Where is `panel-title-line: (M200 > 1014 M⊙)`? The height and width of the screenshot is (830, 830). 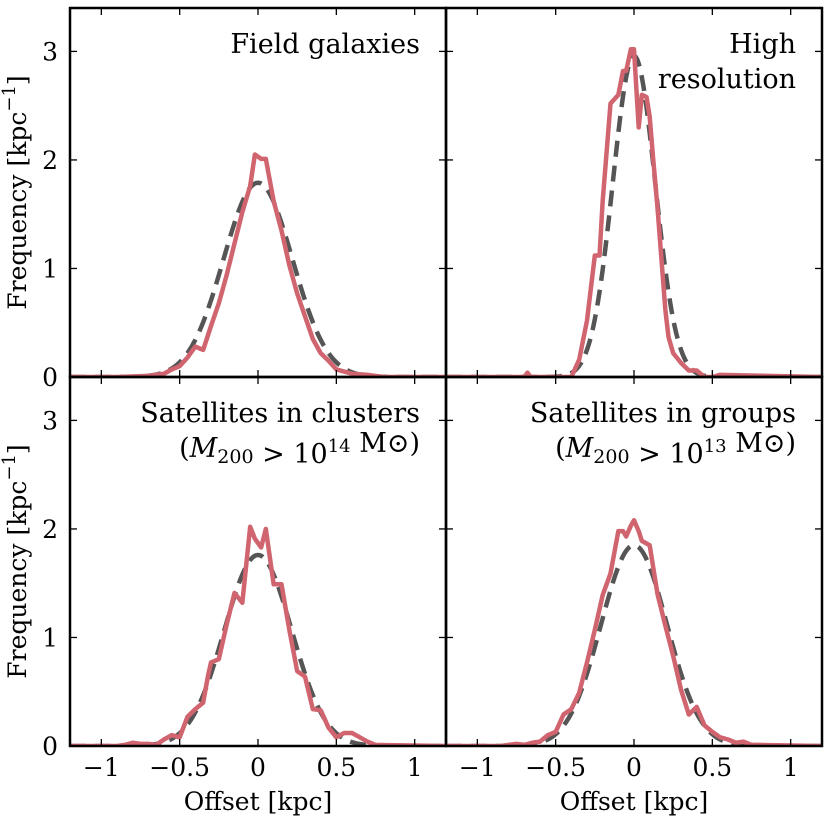 panel-title-line: (M200 > 1014 M⊙) is located at coordinates (299, 449).